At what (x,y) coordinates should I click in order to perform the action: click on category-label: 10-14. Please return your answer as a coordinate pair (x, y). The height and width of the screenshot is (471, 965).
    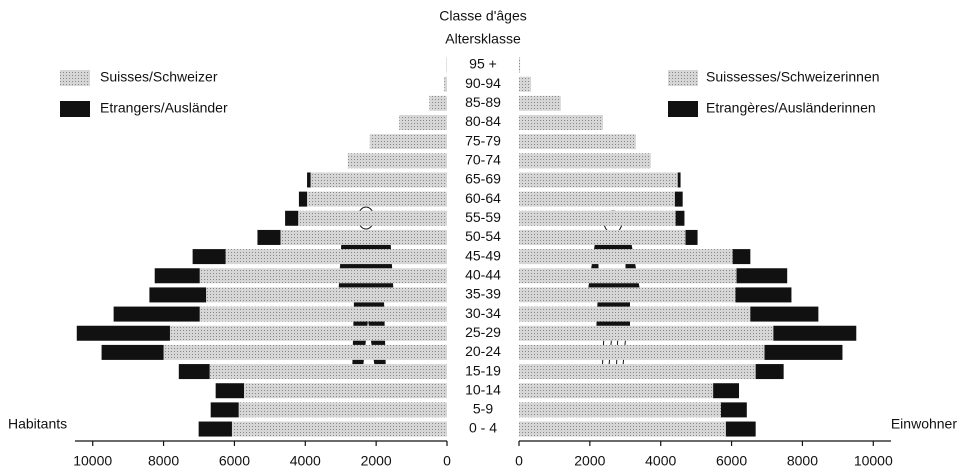
    Looking at the image, I should click on (483, 389).